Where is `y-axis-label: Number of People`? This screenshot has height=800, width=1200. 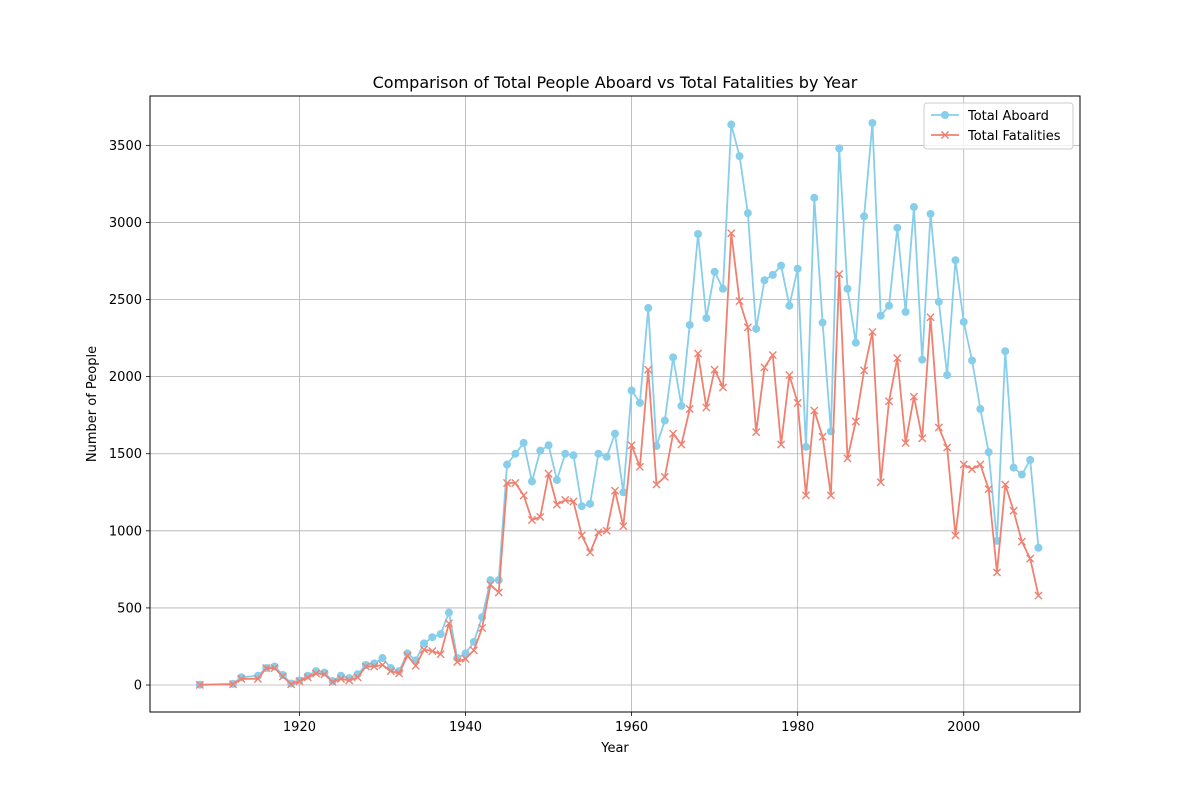
y-axis-label: Number of People is located at coordinates (92, 404).